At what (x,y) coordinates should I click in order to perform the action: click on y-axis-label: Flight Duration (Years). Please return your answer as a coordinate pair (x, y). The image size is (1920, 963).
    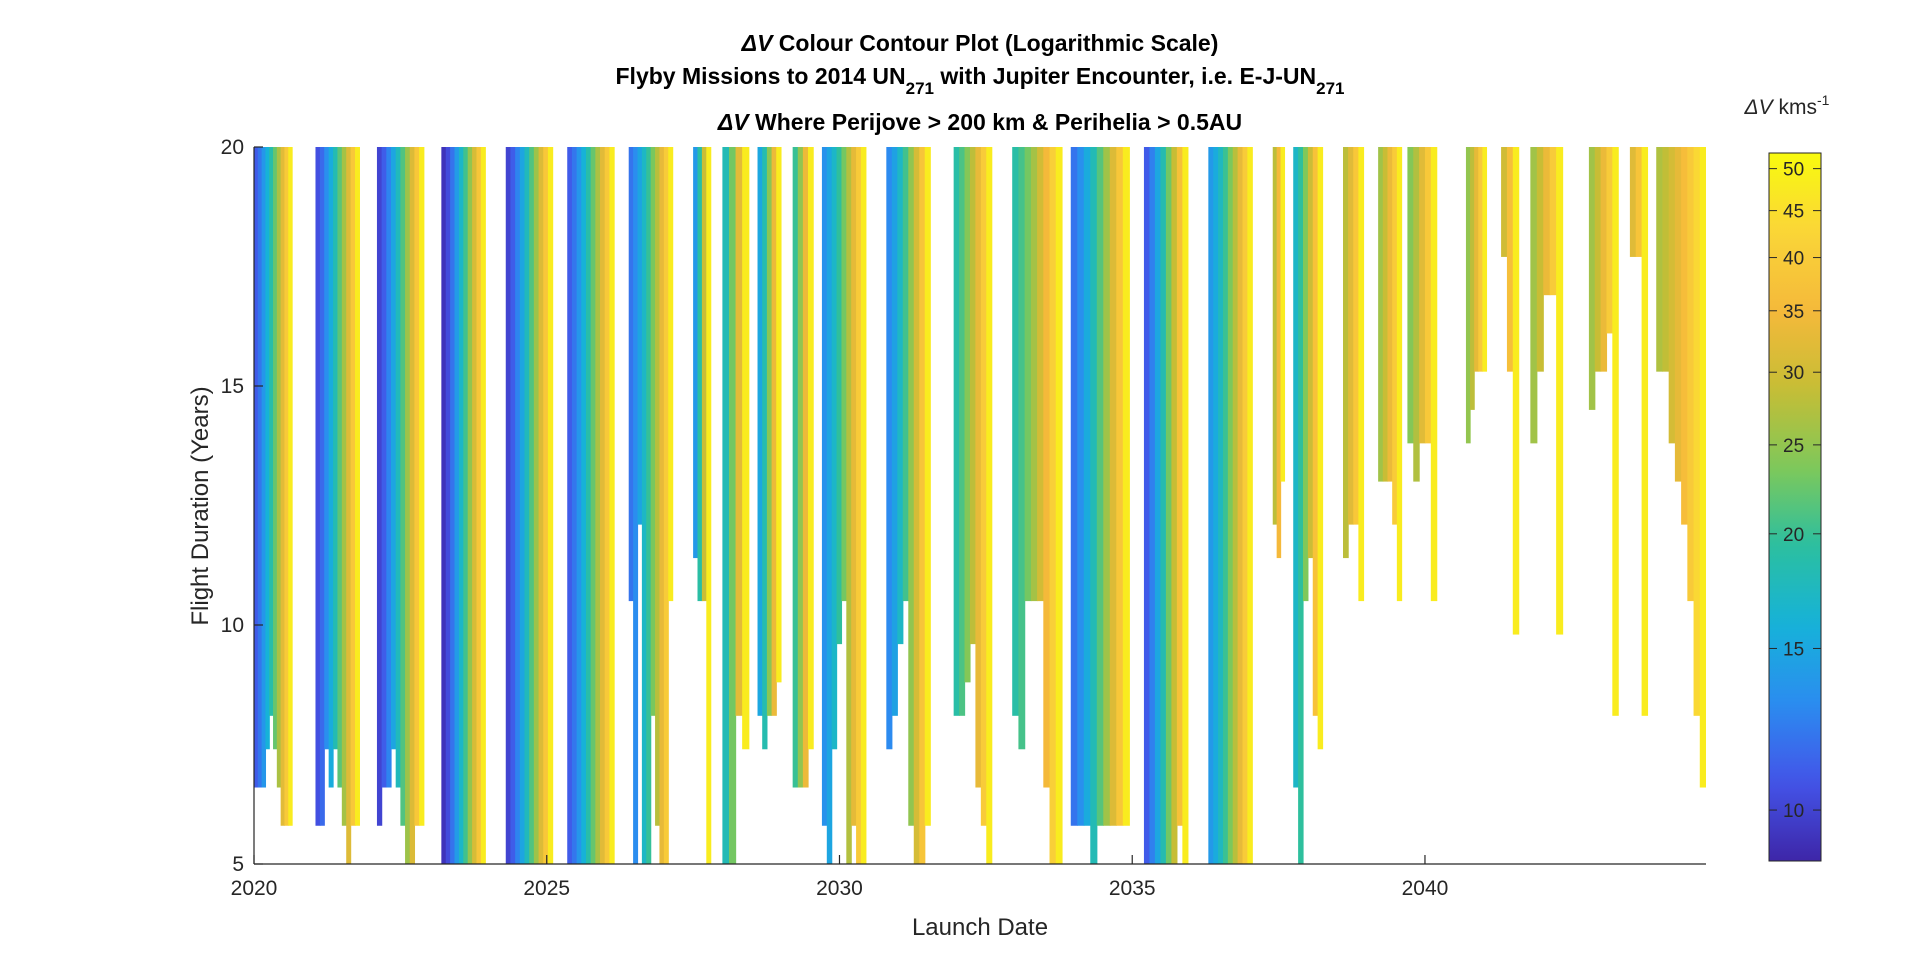
    Looking at the image, I should click on (200, 505).